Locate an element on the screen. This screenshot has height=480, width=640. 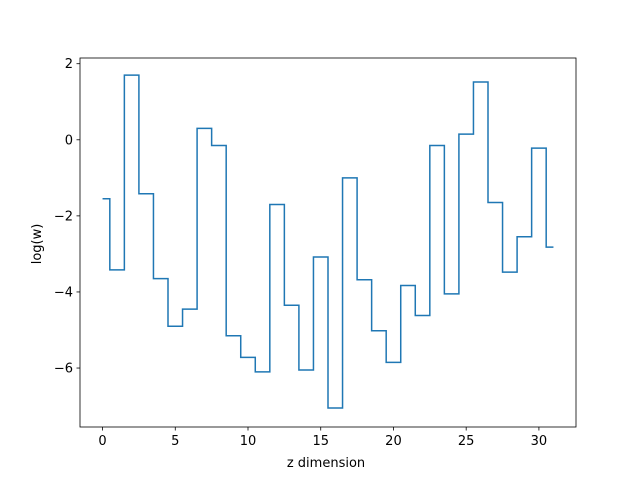
x-tick-label: 20 is located at coordinates (393, 441).